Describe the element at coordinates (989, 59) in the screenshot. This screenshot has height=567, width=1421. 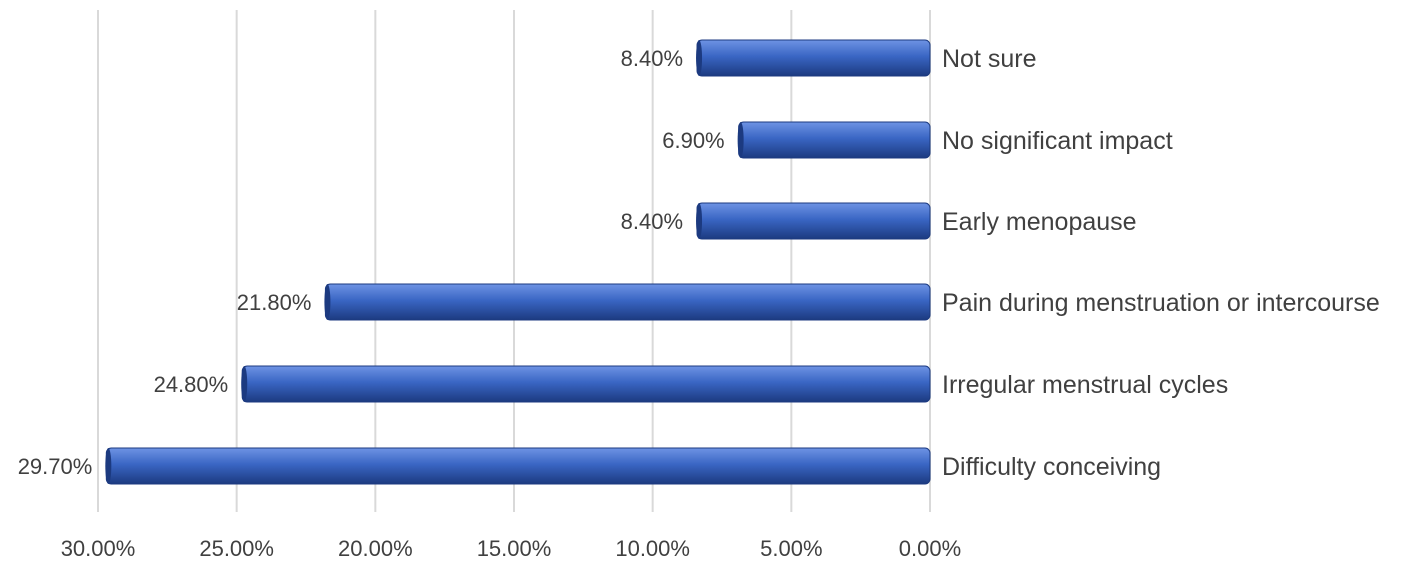
I see `category-label: Not sure` at that location.